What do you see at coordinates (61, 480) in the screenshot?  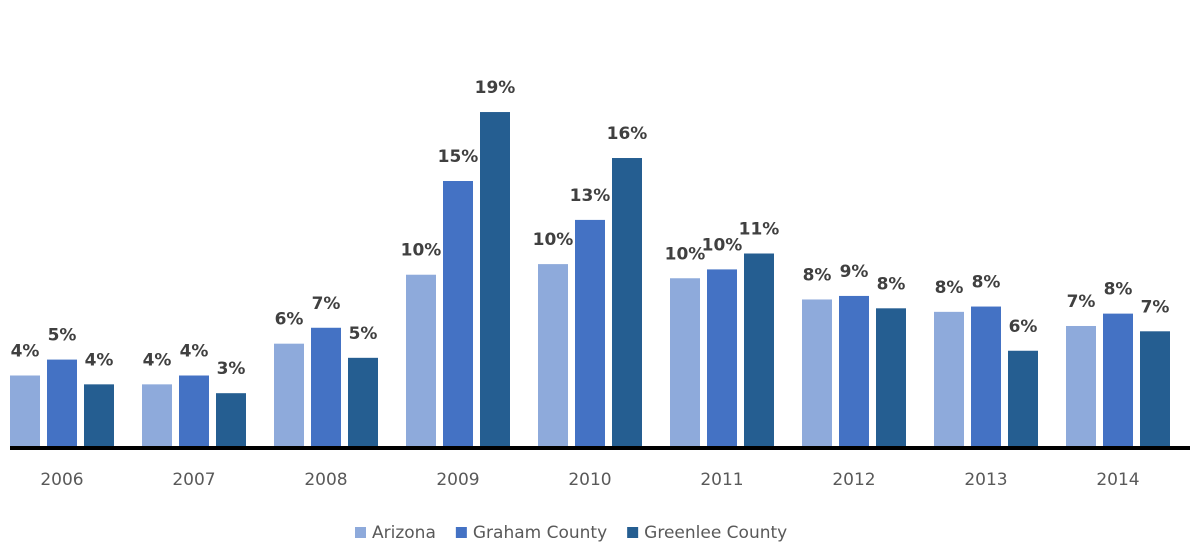 I see `x-tick-label: 2006` at bounding box center [61, 480].